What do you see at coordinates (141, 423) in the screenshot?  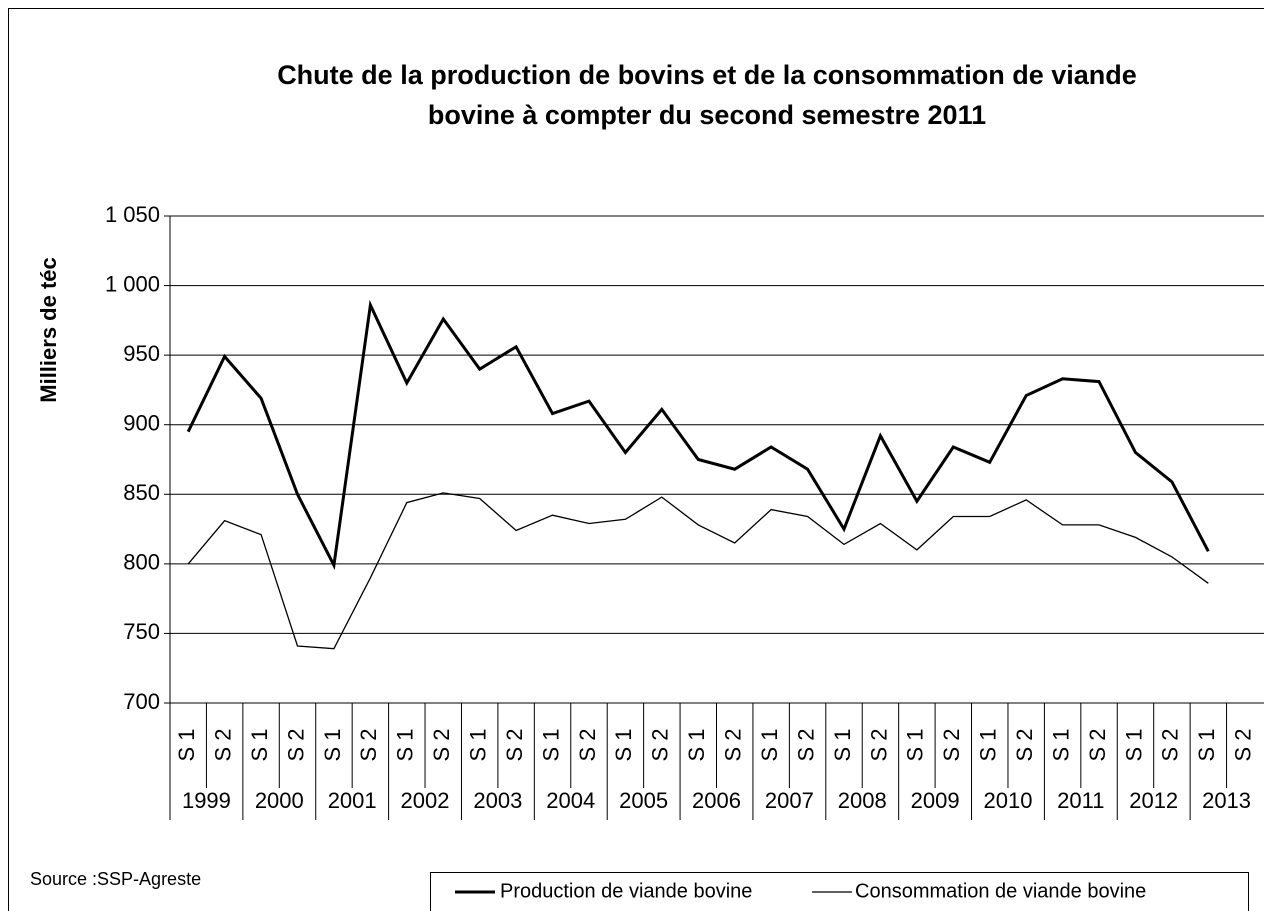 I see `y-tick-label: 900` at bounding box center [141, 423].